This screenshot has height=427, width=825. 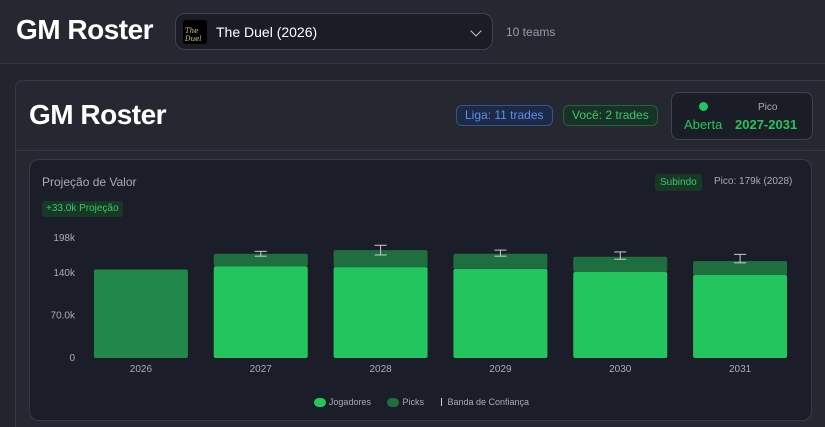 I want to click on legend-swatch-players, so click(x=319, y=402).